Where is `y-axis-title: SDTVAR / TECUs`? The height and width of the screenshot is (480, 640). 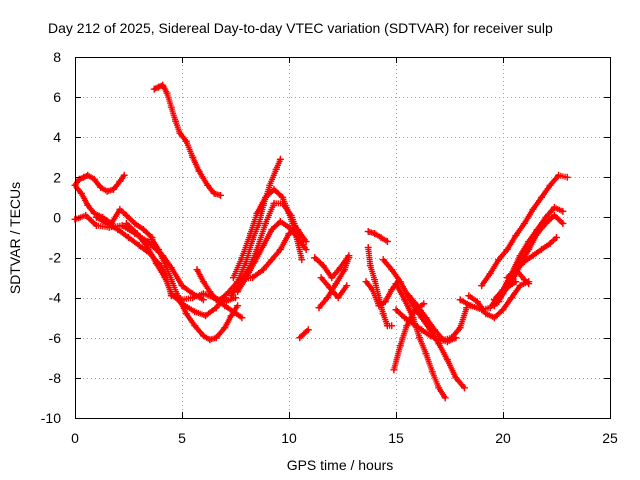 y-axis-title: SDTVAR / TECUs is located at coordinates (15, 238).